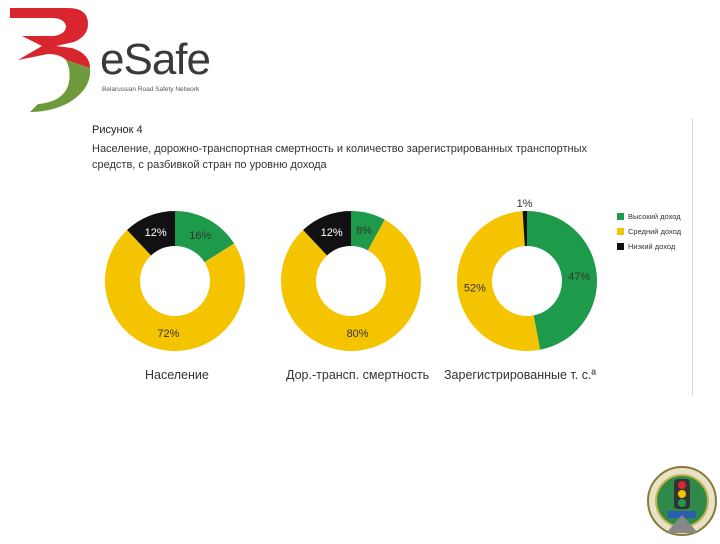 The image size is (720, 544). What do you see at coordinates (358, 375) in the screenshot?
I see `chart-caption-road-deaths: Дор.-трансп. смертность` at bounding box center [358, 375].